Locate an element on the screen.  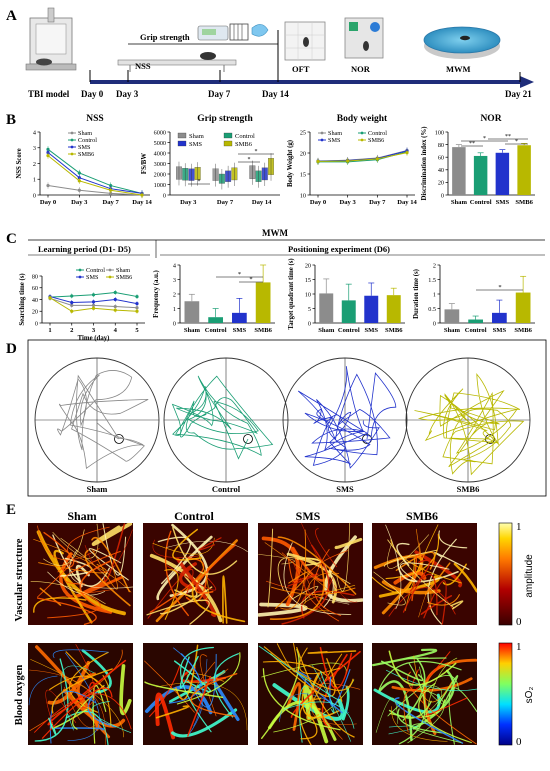
bar-sham is located at coordinates (192, 312).